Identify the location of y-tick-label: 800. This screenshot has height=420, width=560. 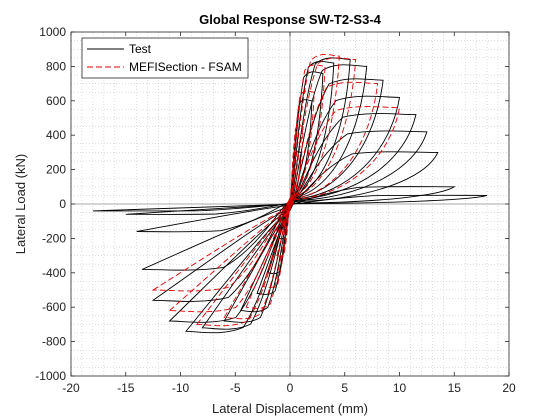
(56, 66).